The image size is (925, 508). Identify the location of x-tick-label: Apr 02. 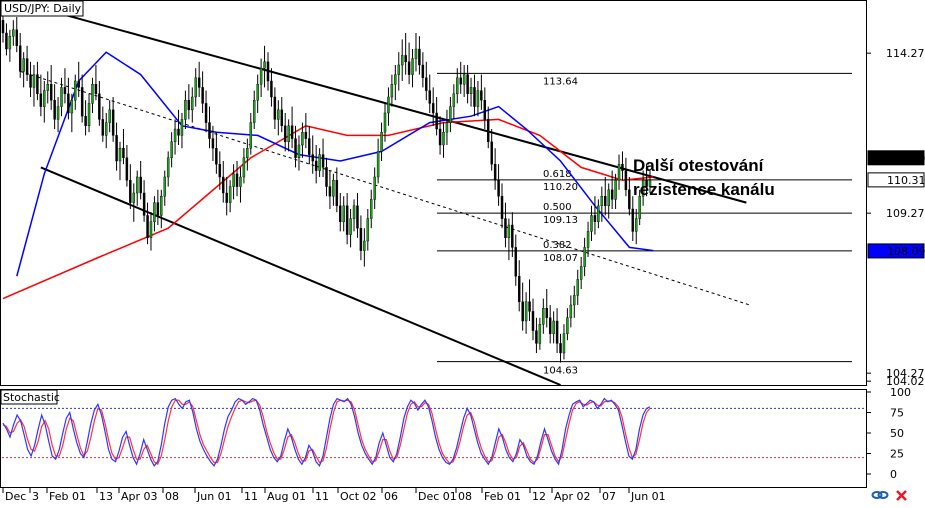
(572, 496).